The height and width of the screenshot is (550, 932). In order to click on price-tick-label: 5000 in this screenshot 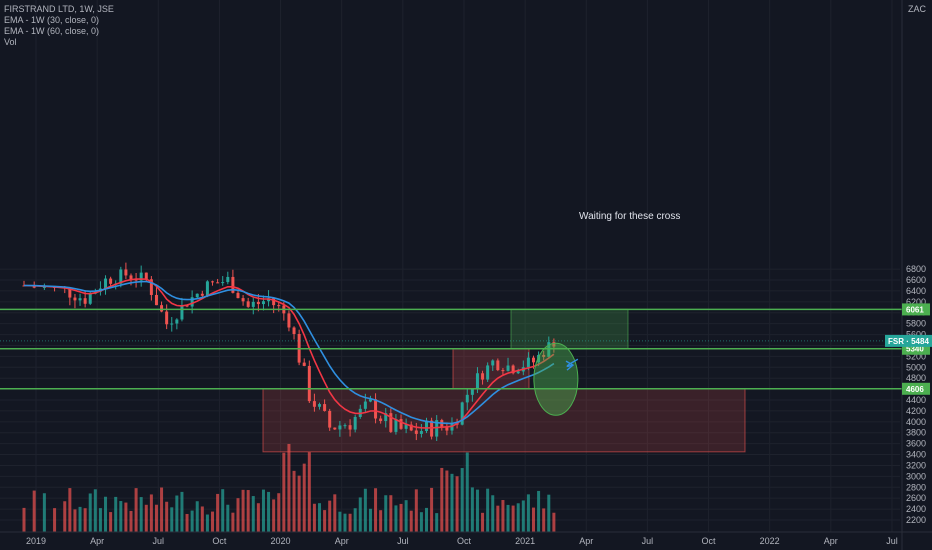, I will do `click(916, 367)`.